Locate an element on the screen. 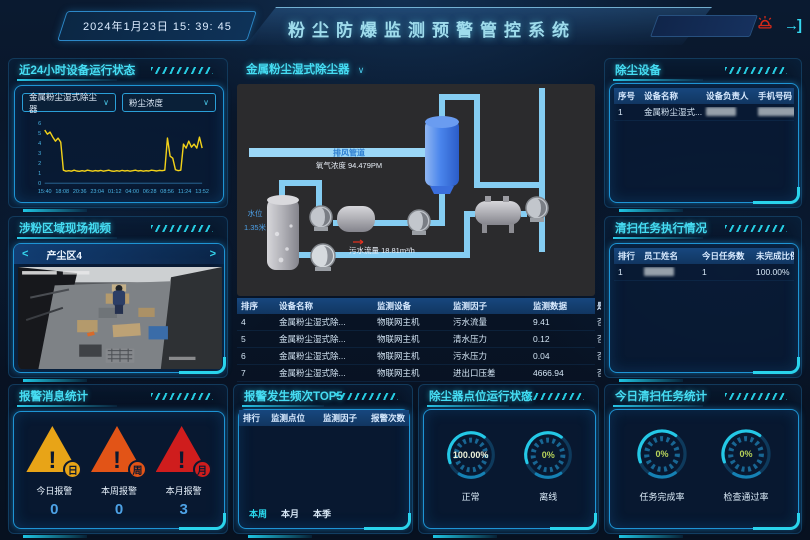 This screenshot has height=540, width=810. week-alarm-count: 0 is located at coordinates (119, 509).